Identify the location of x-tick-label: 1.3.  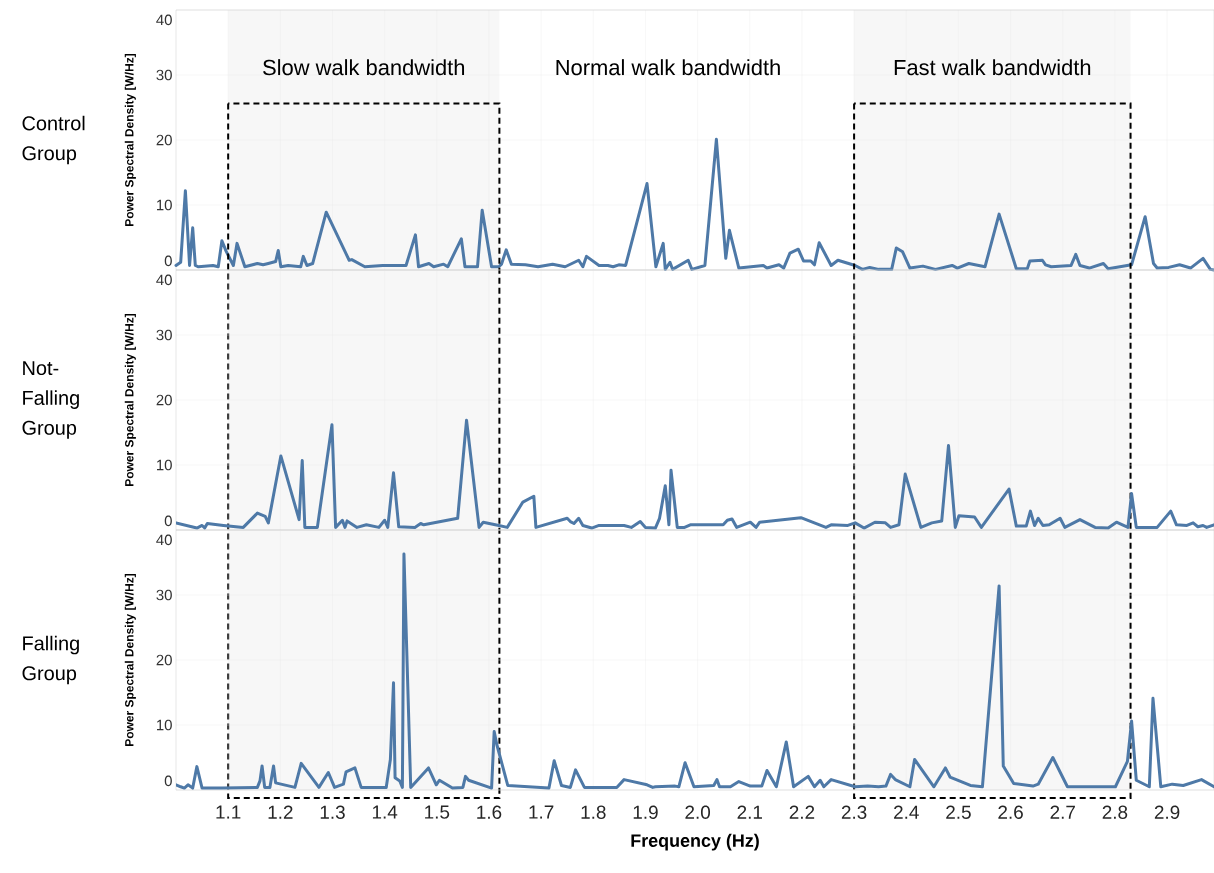
(332, 812).